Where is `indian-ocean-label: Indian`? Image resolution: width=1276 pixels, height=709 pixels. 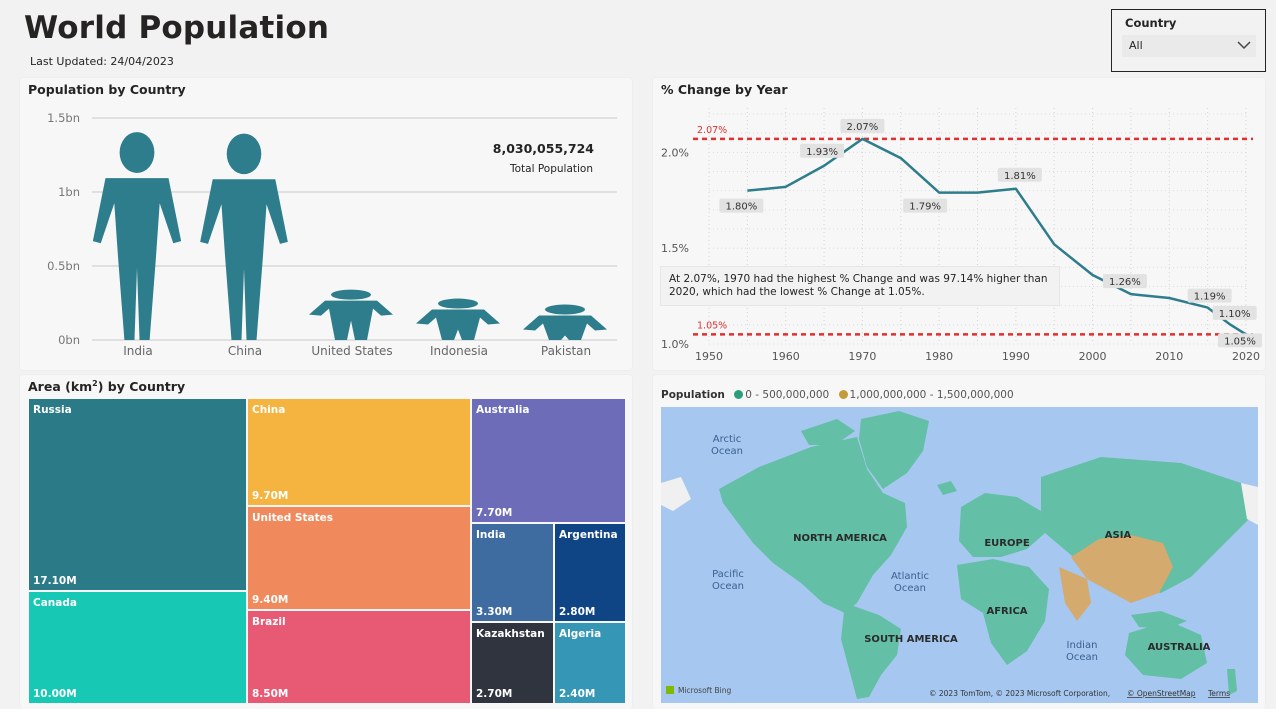
indian-ocean-label: Indian is located at coordinates (1082, 645).